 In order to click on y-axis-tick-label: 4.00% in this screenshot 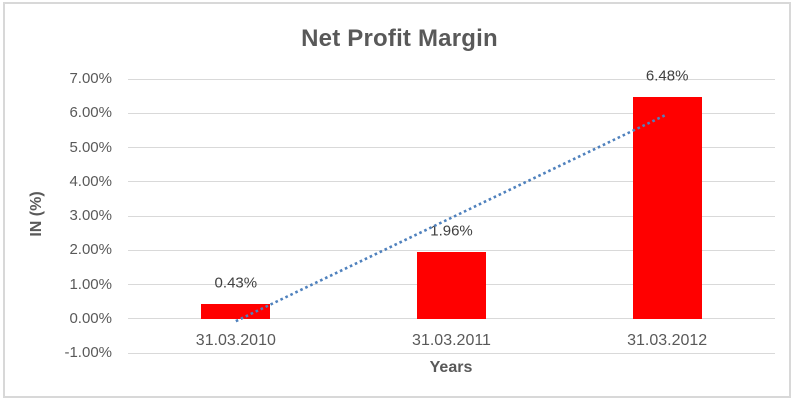, I will do `click(90, 181)`.